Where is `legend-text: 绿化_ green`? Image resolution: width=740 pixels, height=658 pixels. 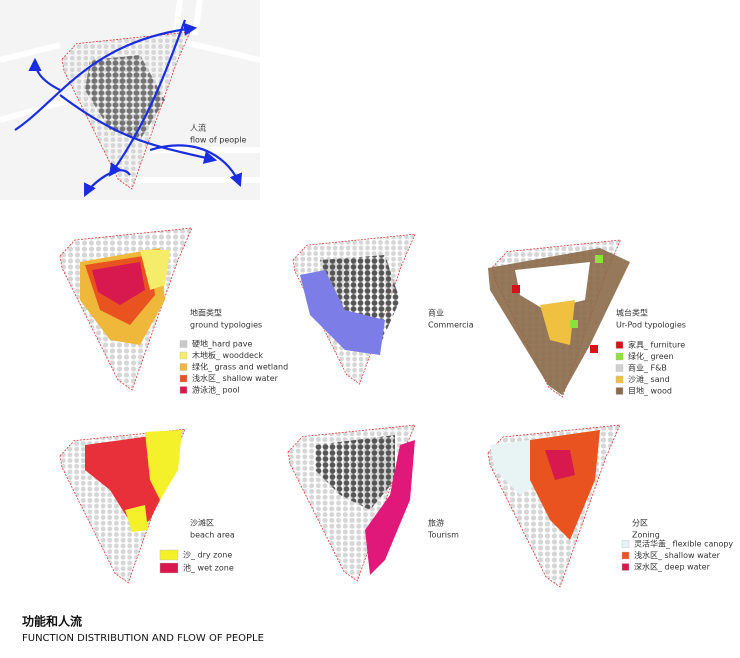
legend-text: 绿化_ green is located at coordinates (651, 356).